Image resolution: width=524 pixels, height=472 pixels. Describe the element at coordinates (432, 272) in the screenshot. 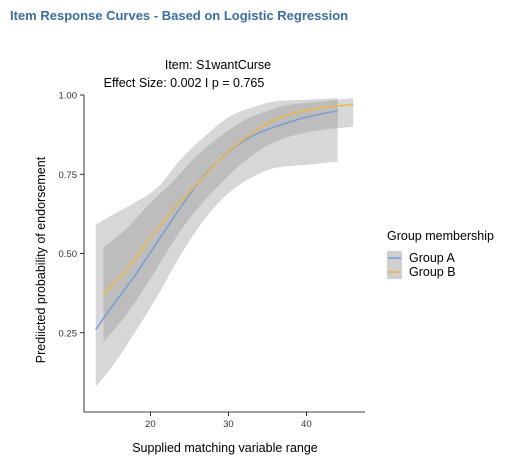

I see `legend-label: Group B` at that location.